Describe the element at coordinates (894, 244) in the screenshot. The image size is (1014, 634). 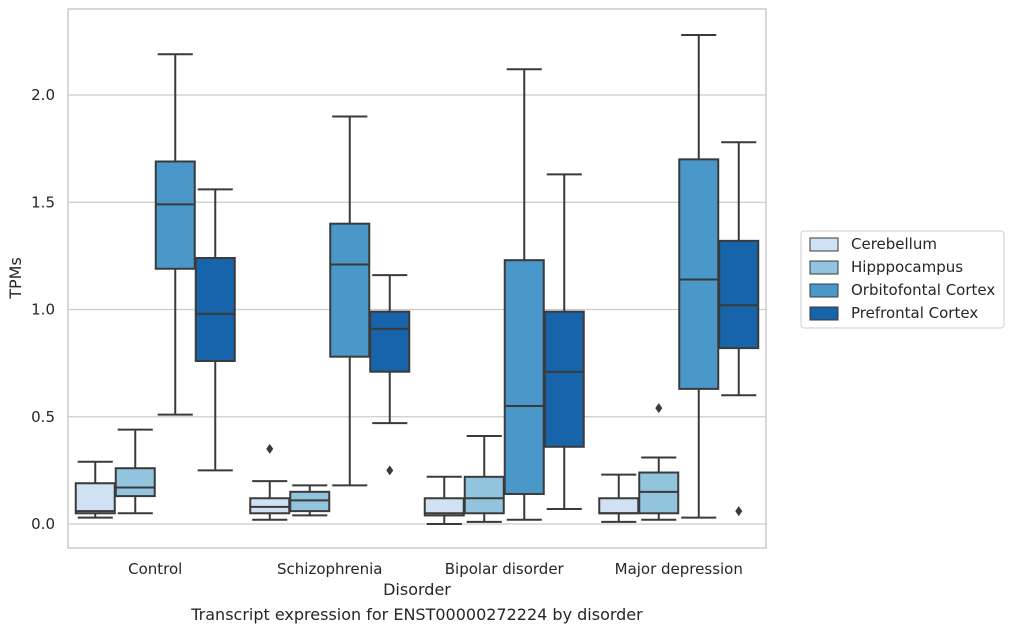
I see `legend-label: Cerebellum` at that location.